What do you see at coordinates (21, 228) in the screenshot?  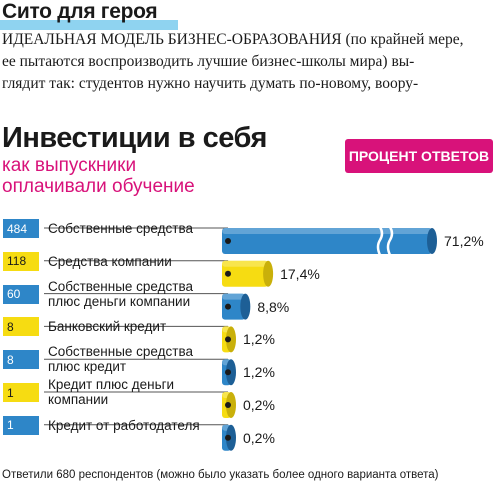 I see `respondent-count: 484` at bounding box center [21, 228].